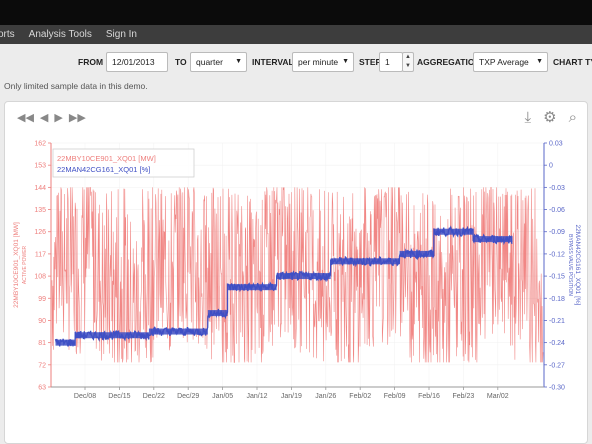  Describe the element at coordinates (42, 321) in the screenshot. I see `left-tick-label: 90` at that location.